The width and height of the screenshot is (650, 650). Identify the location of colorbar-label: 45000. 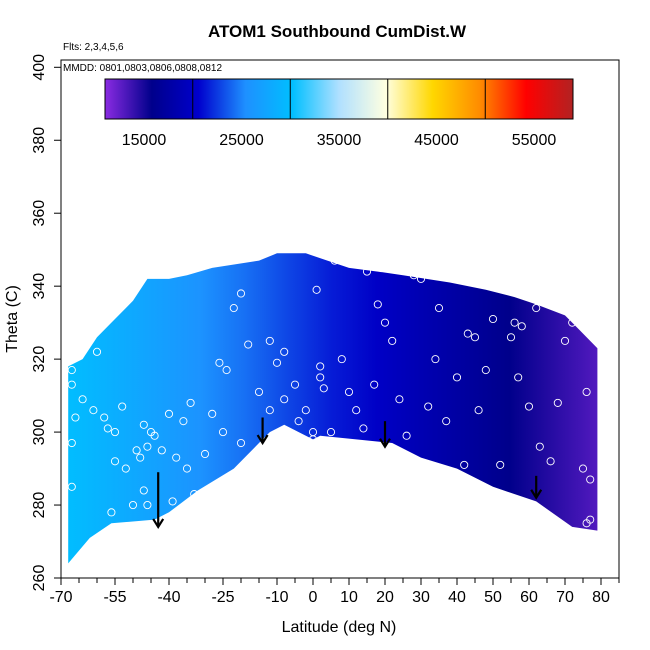
(436, 140).